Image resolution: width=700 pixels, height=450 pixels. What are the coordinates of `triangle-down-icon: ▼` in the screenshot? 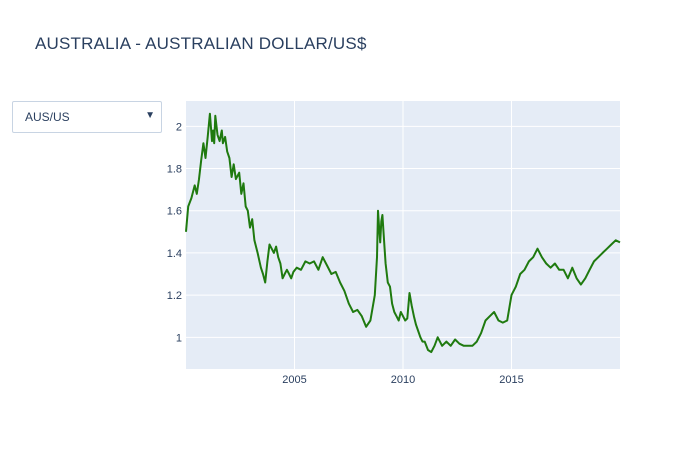 It's located at (150, 115).